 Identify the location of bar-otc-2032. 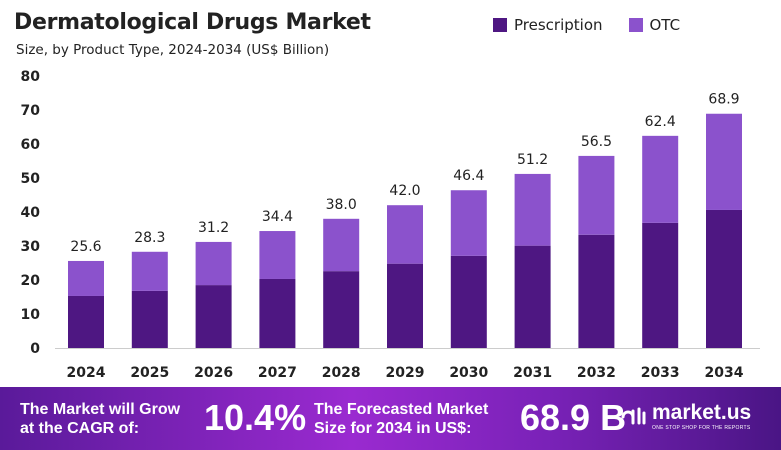
(596, 195).